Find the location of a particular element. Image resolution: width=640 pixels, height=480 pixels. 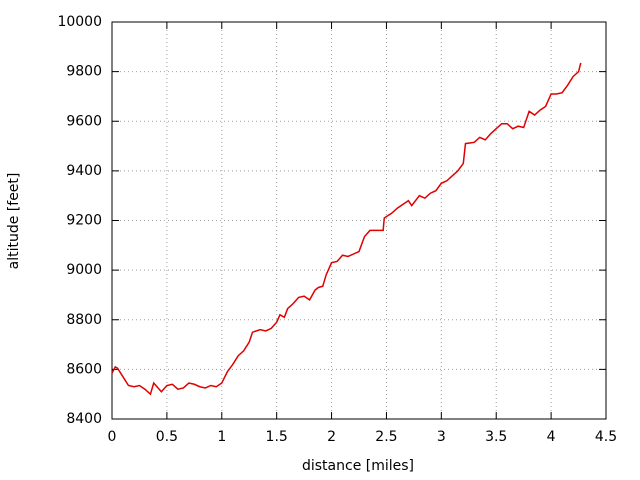

x-tick-label: 1.5 is located at coordinates (277, 437).